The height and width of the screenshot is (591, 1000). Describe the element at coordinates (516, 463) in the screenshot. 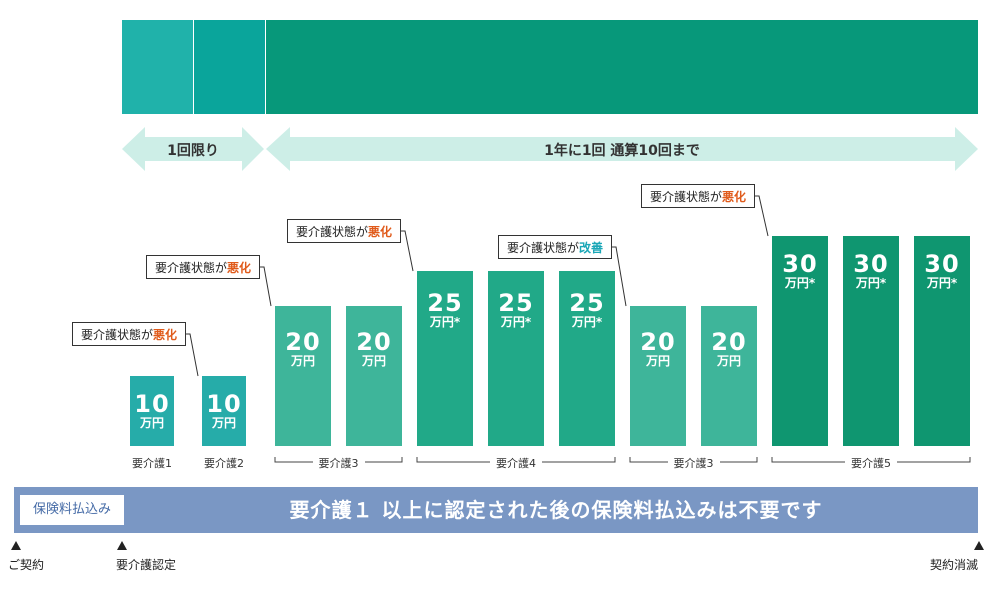

I see `group-label: 要介護4` at that location.